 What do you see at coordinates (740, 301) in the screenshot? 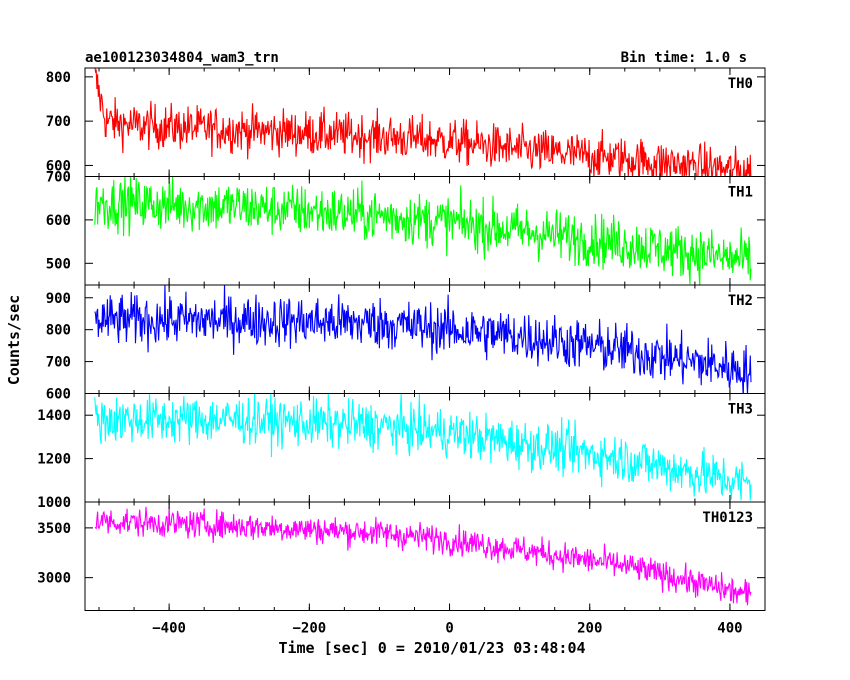
I see `panel-label-th2: TH2` at bounding box center [740, 301].